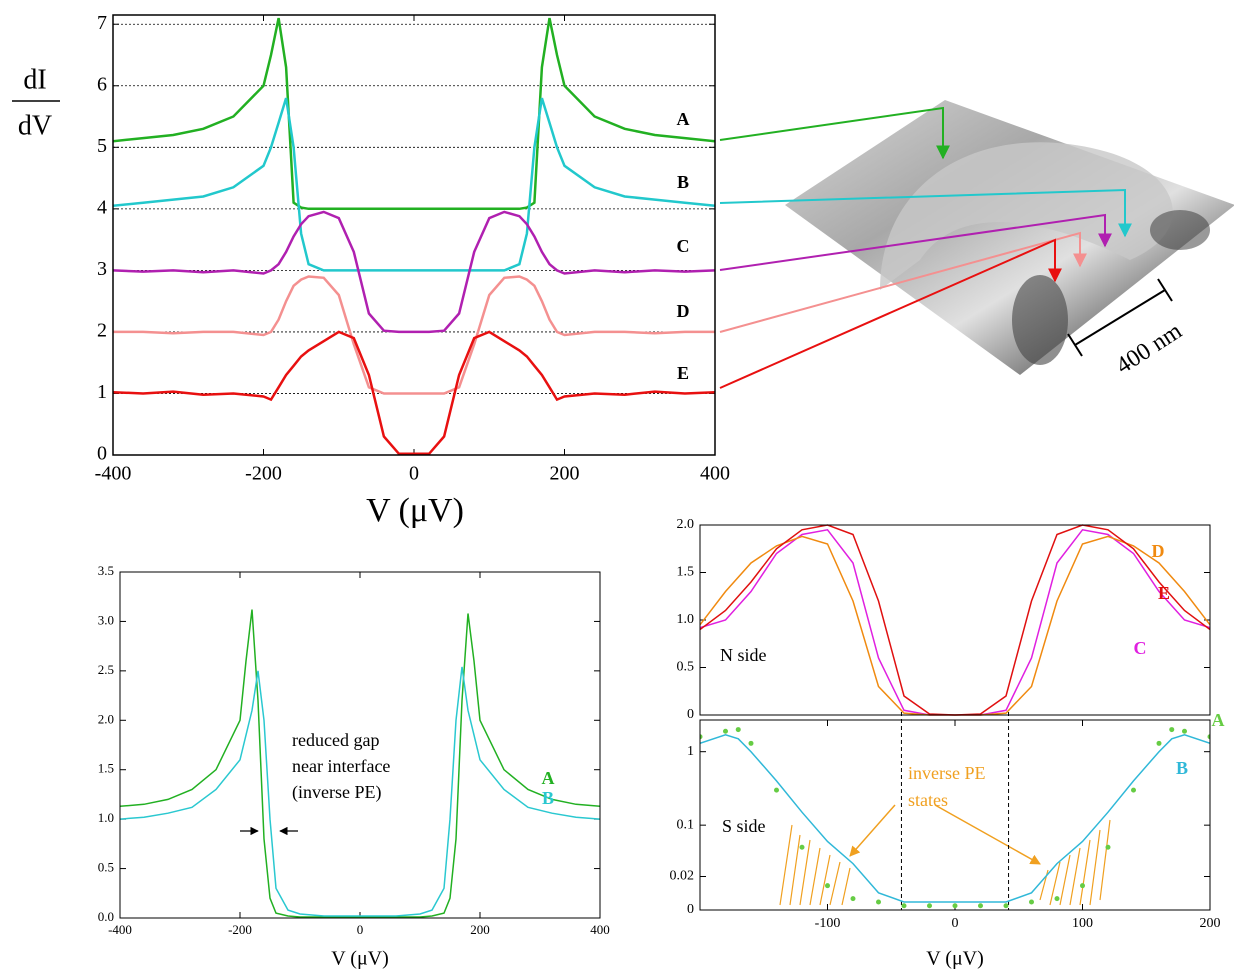 This screenshot has width=1234, height=974. I want to click on annotation: (inverse PE), so click(336, 792).